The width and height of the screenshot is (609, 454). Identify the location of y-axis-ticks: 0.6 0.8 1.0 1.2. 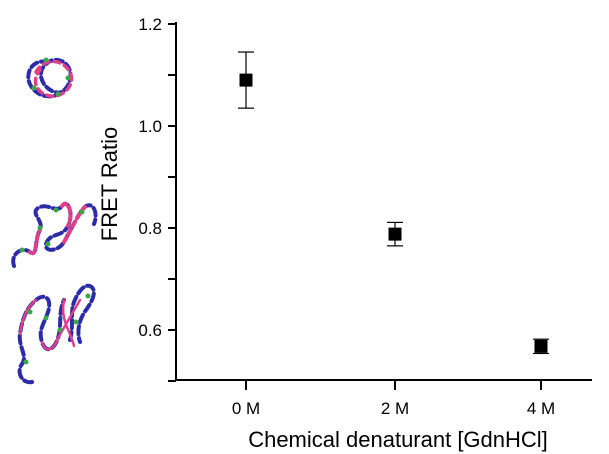
(157, 198).